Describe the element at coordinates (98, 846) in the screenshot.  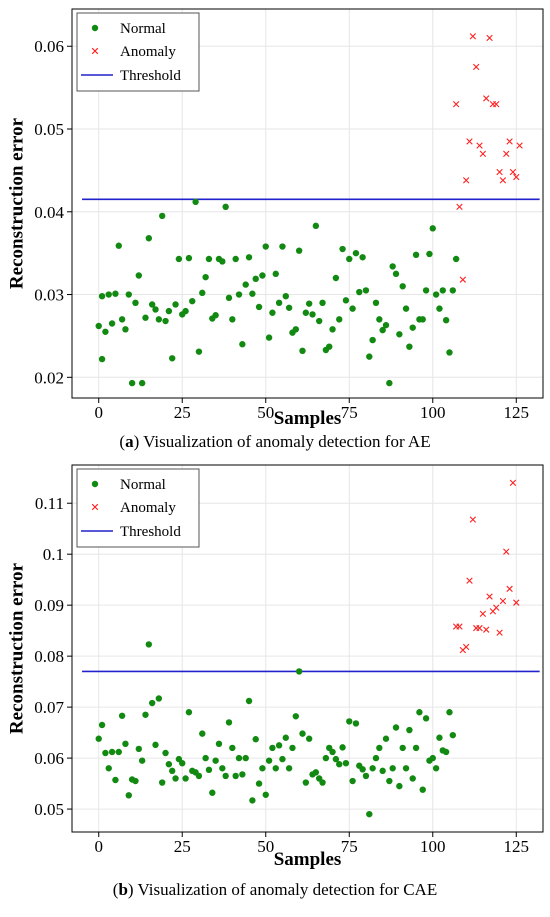
I see `x-tick-label: 0` at that location.